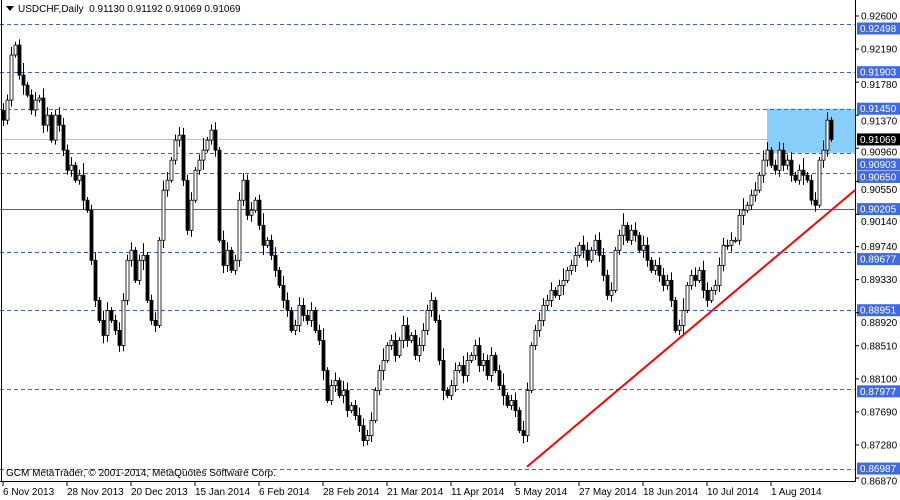 The height and width of the screenshot is (500, 900). What do you see at coordinates (450, 490) in the screenshot?
I see `axis-background` at bounding box center [450, 490].